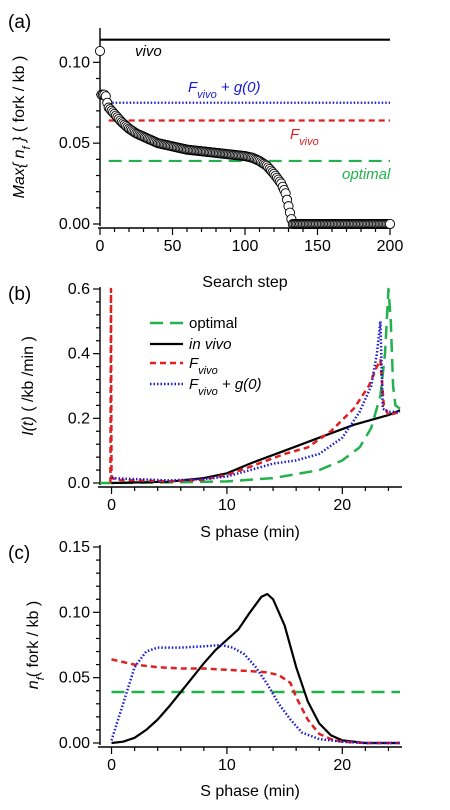 Image resolution: width=450 pixels, height=810 pixels. I want to click on panel-label: (b), so click(19, 294).